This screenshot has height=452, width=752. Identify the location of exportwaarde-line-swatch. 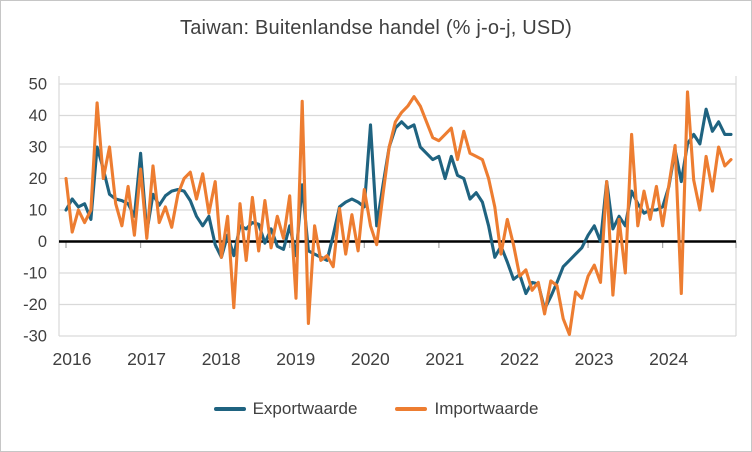
(229, 409).